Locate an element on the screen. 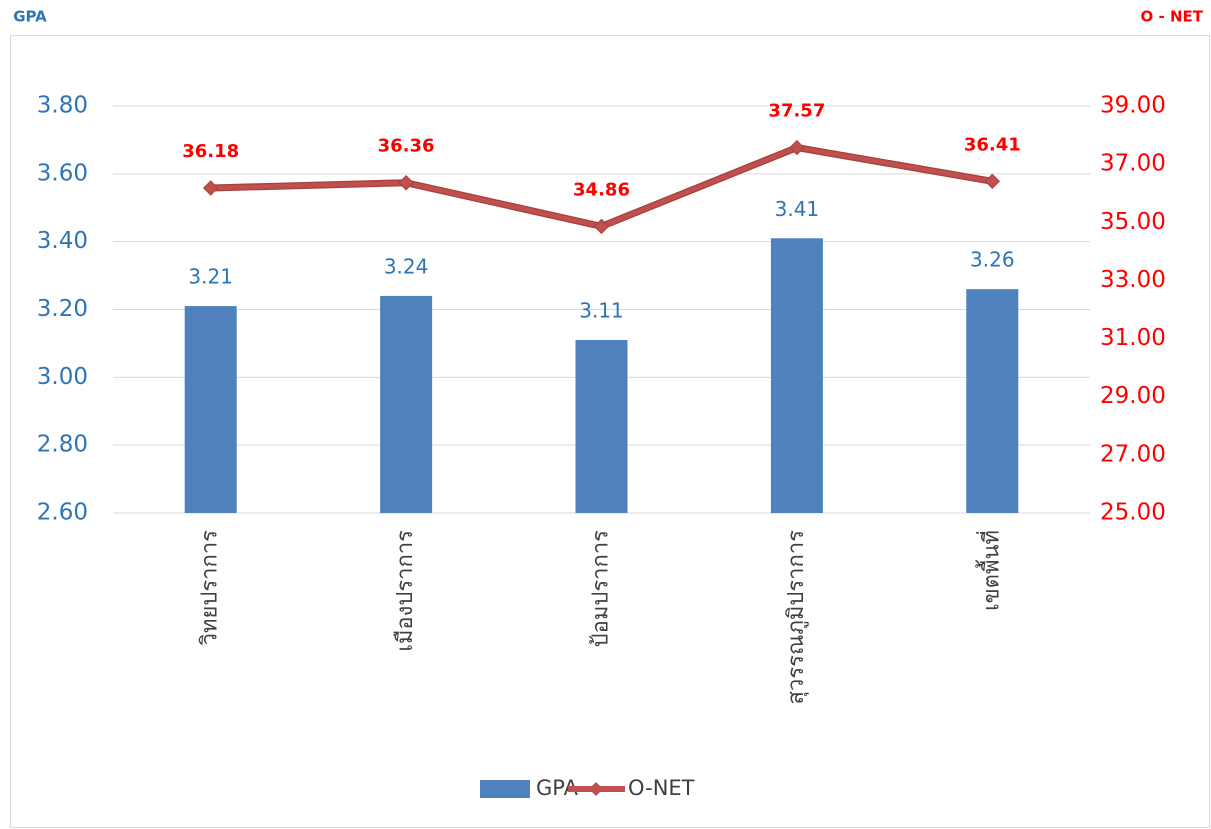  x-tick-label: วิทยปราการ is located at coordinates (210, 588).